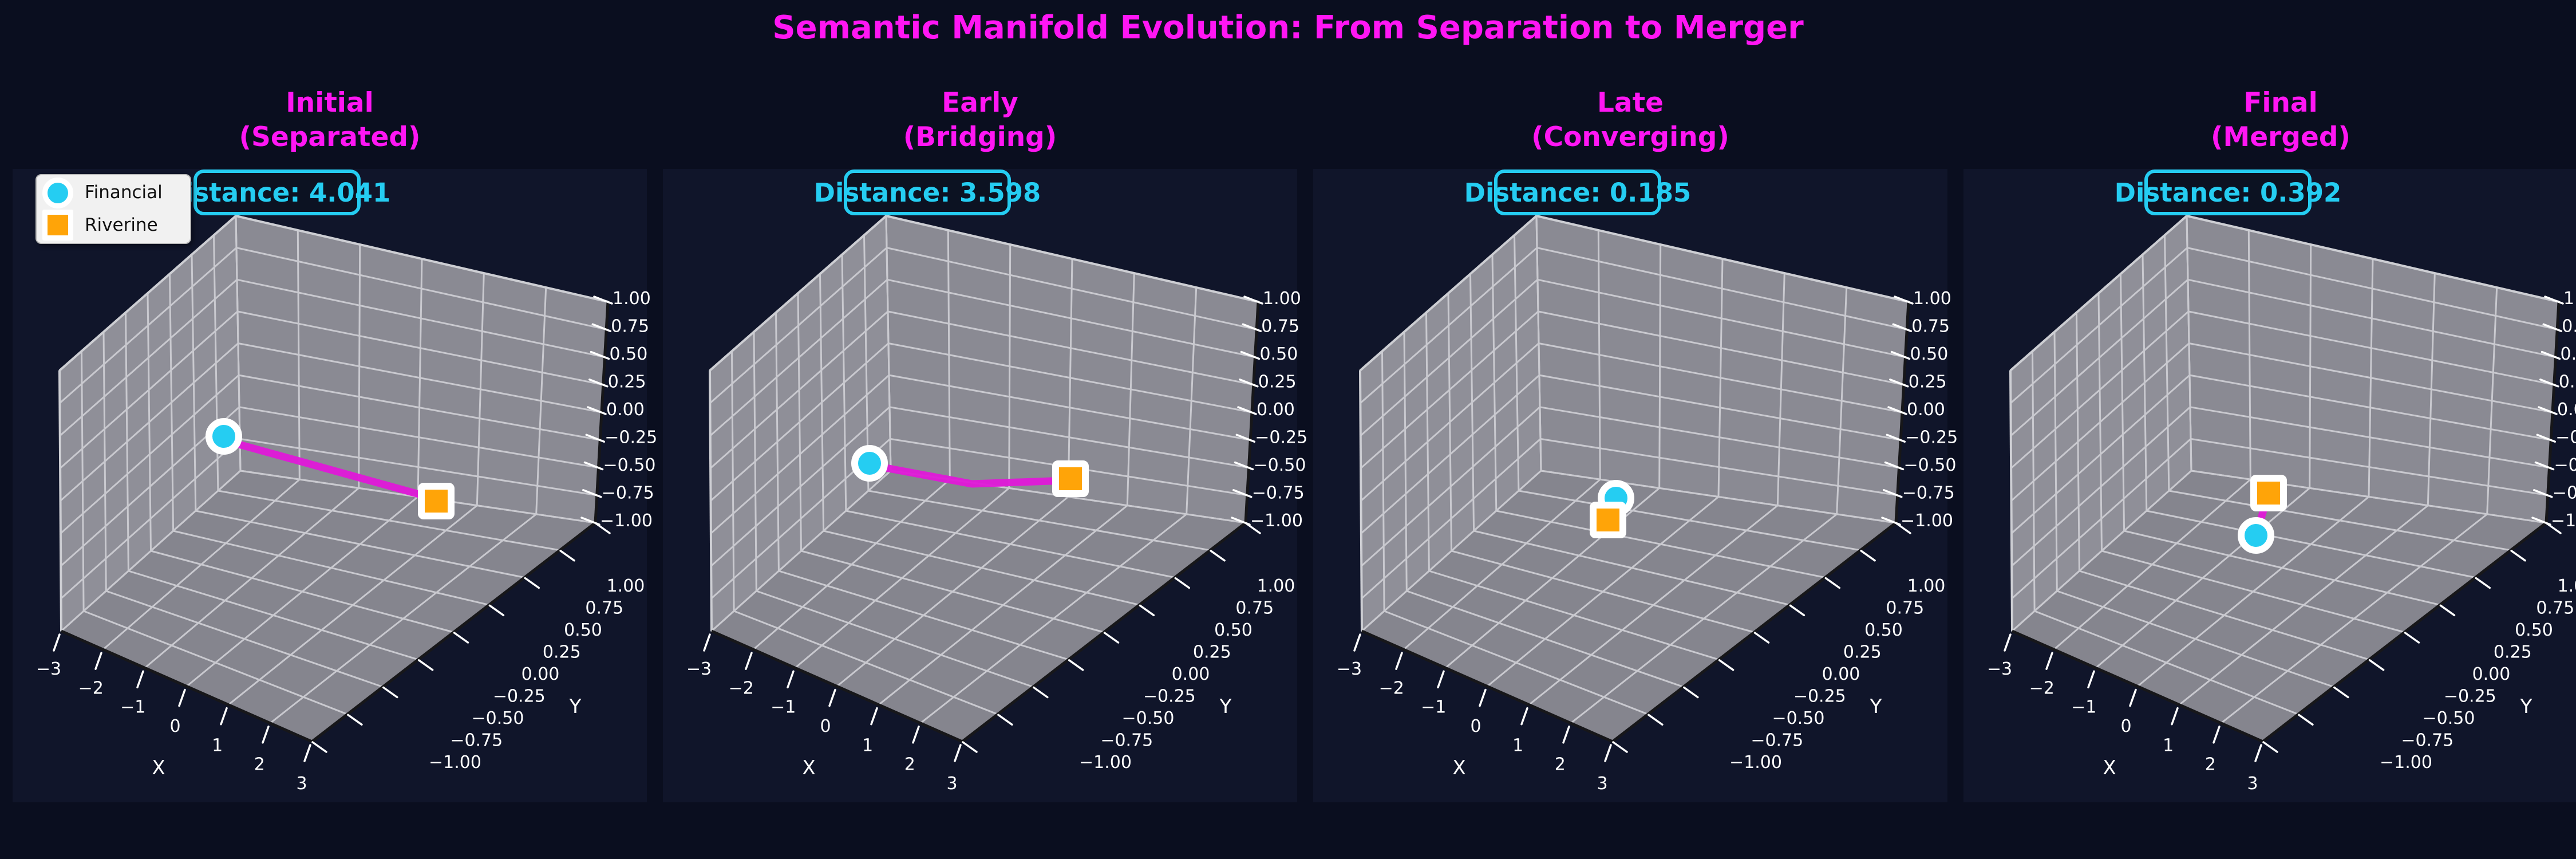 This screenshot has height=859, width=2576. Describe the element at coordinates (57, 225) in the screenshot. I see `square-icon` at that location.